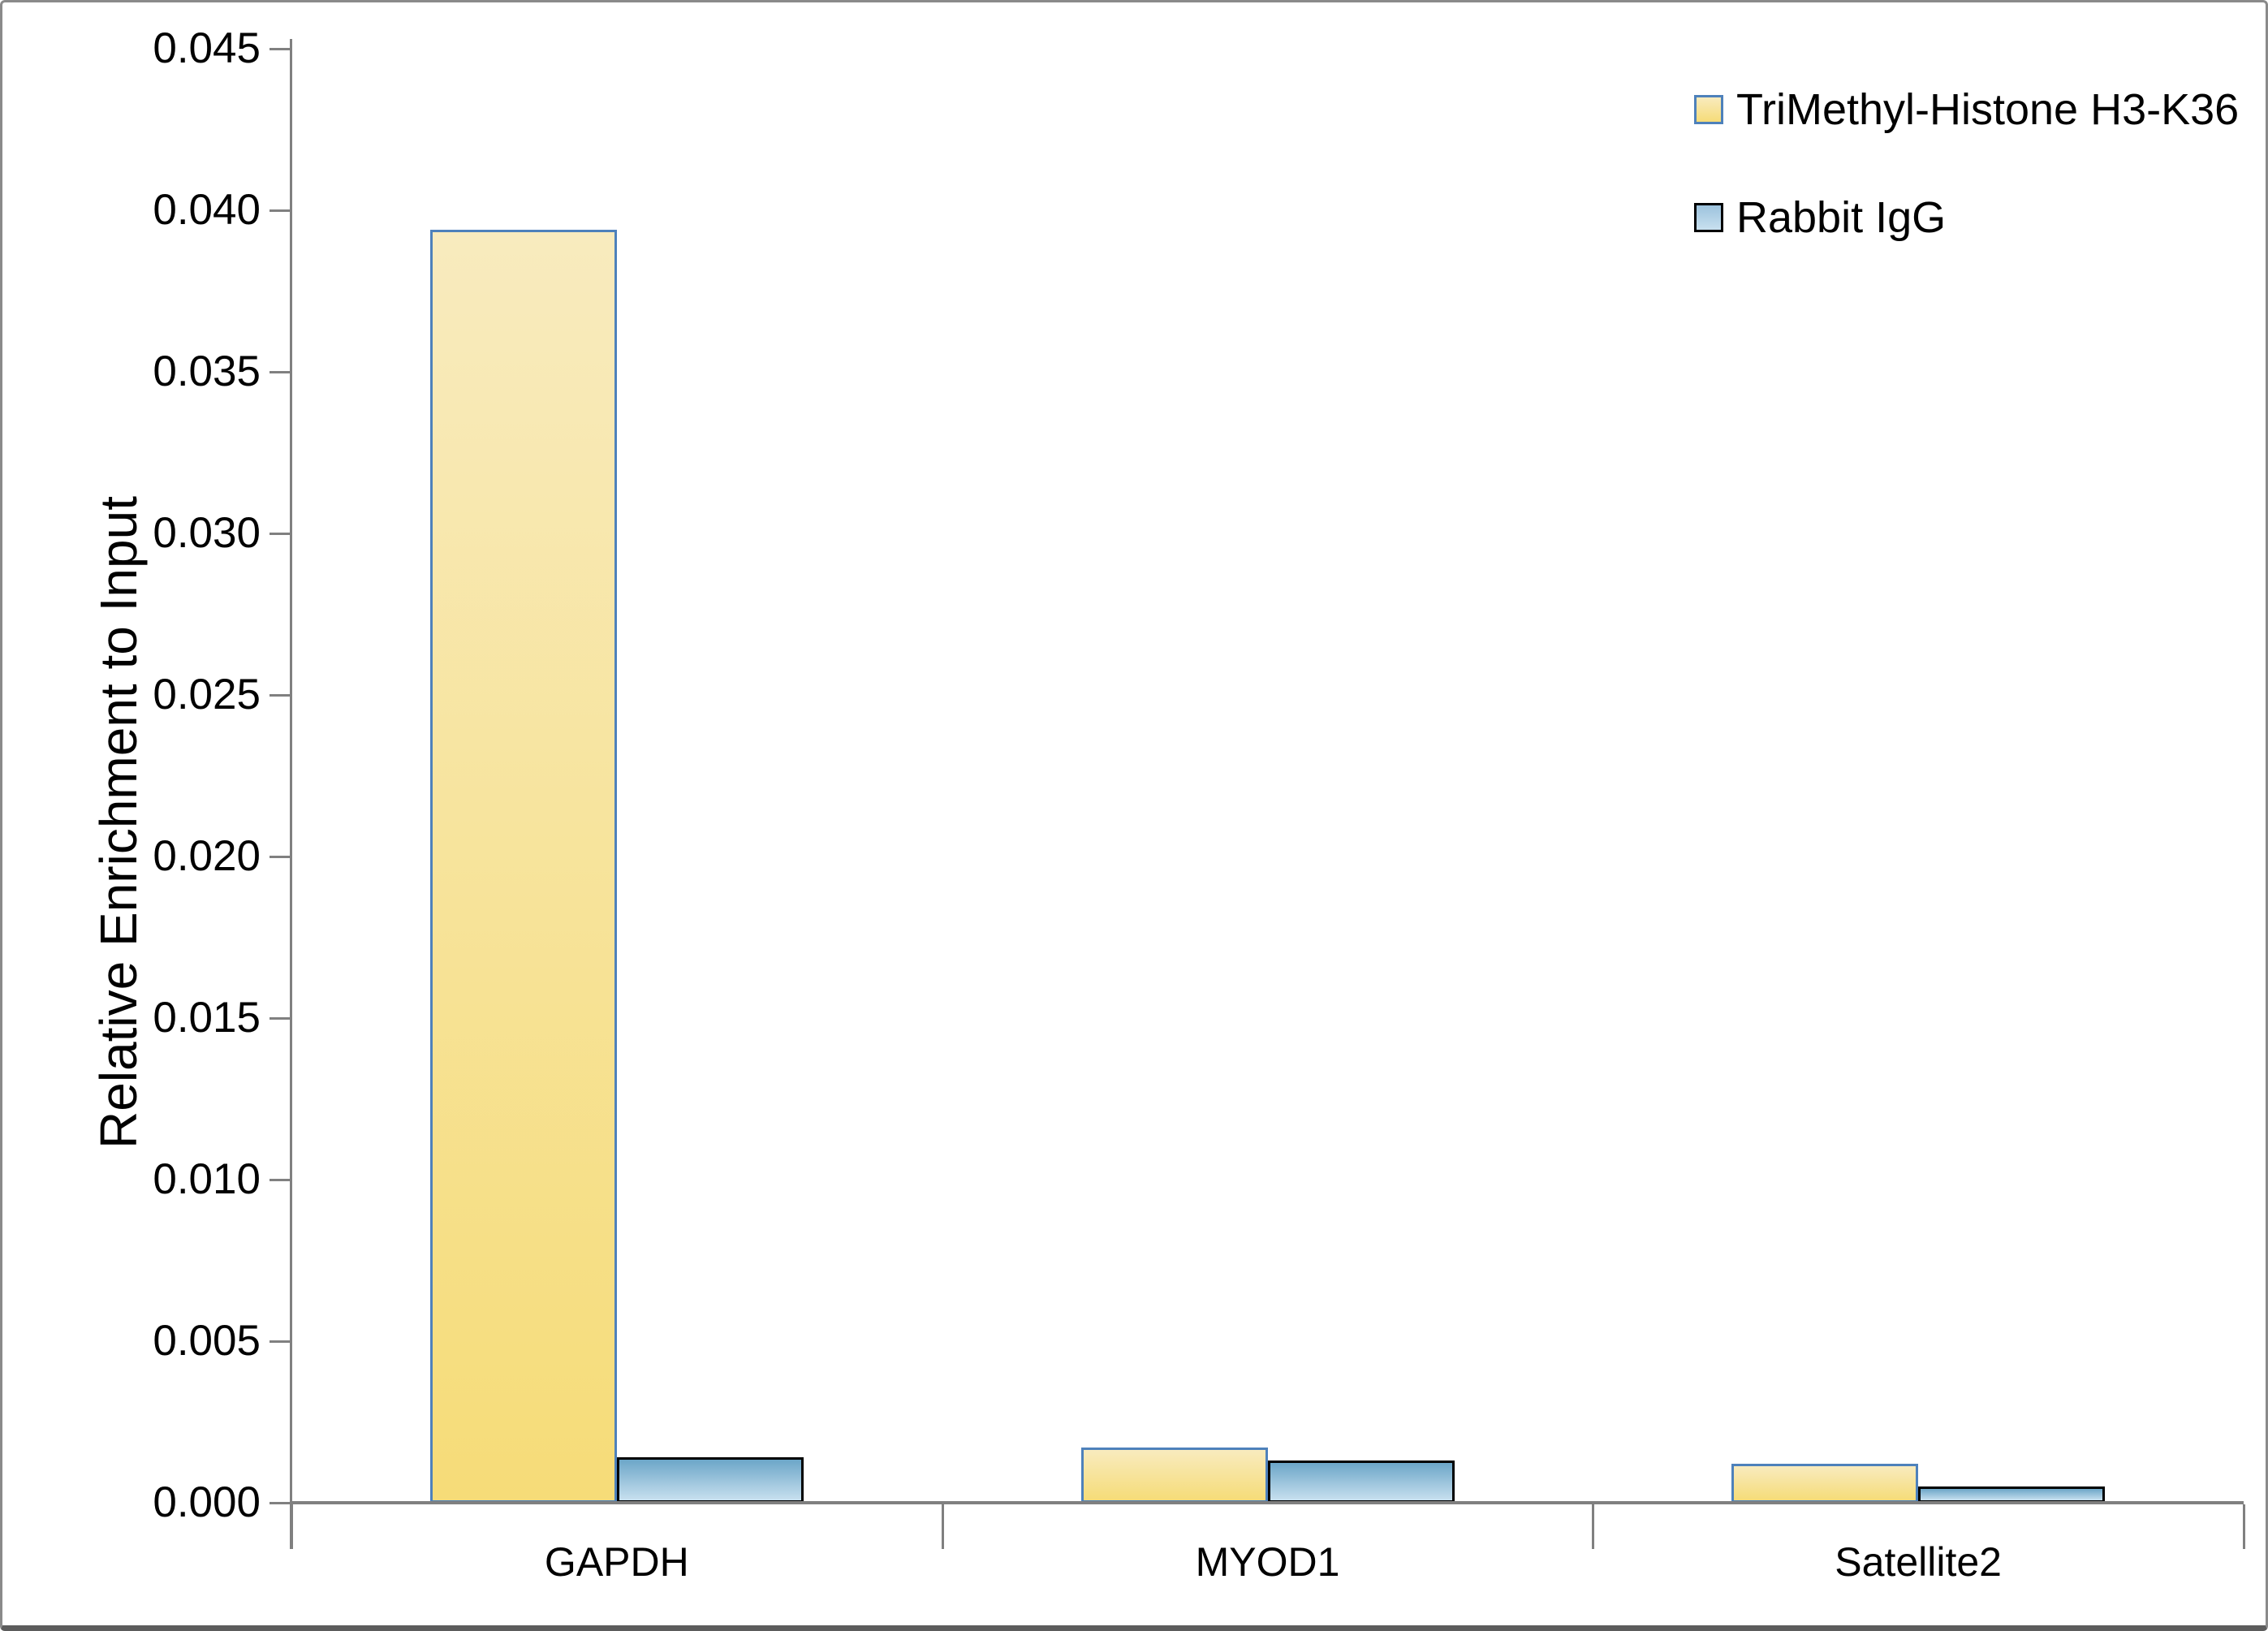 This screenshot has width=2268, height=1631. I want to click on bar-igg-satellite2, so click(2012, 1494).